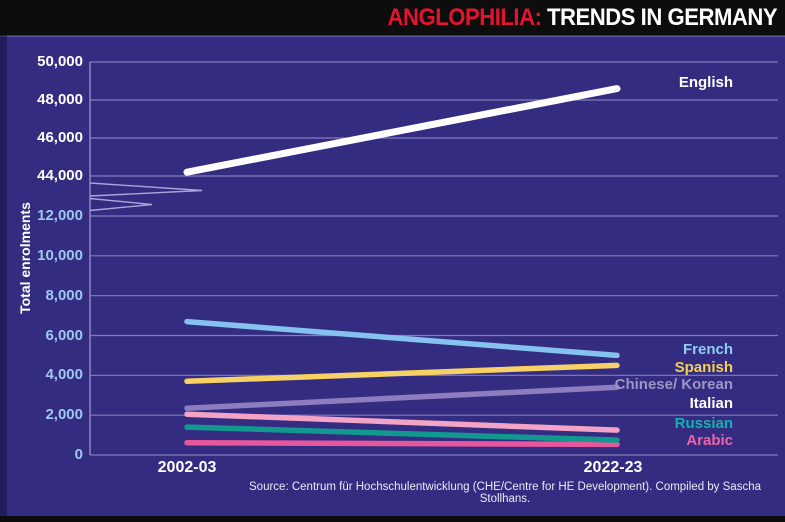  Describe the element at coordinates (392, 519) in the screenshot. I see `footer-bar` at that location.